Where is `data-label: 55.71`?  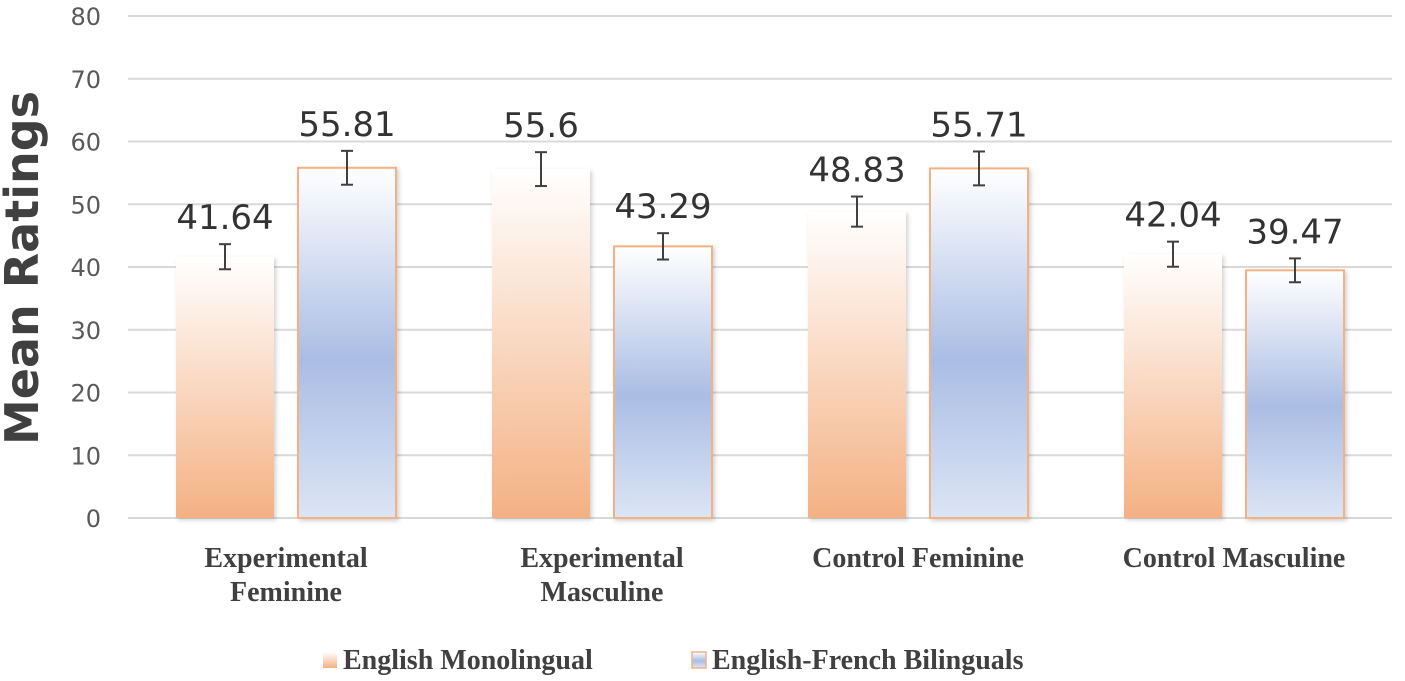 data-label: 55.71 is located at coordinates (978, 125).